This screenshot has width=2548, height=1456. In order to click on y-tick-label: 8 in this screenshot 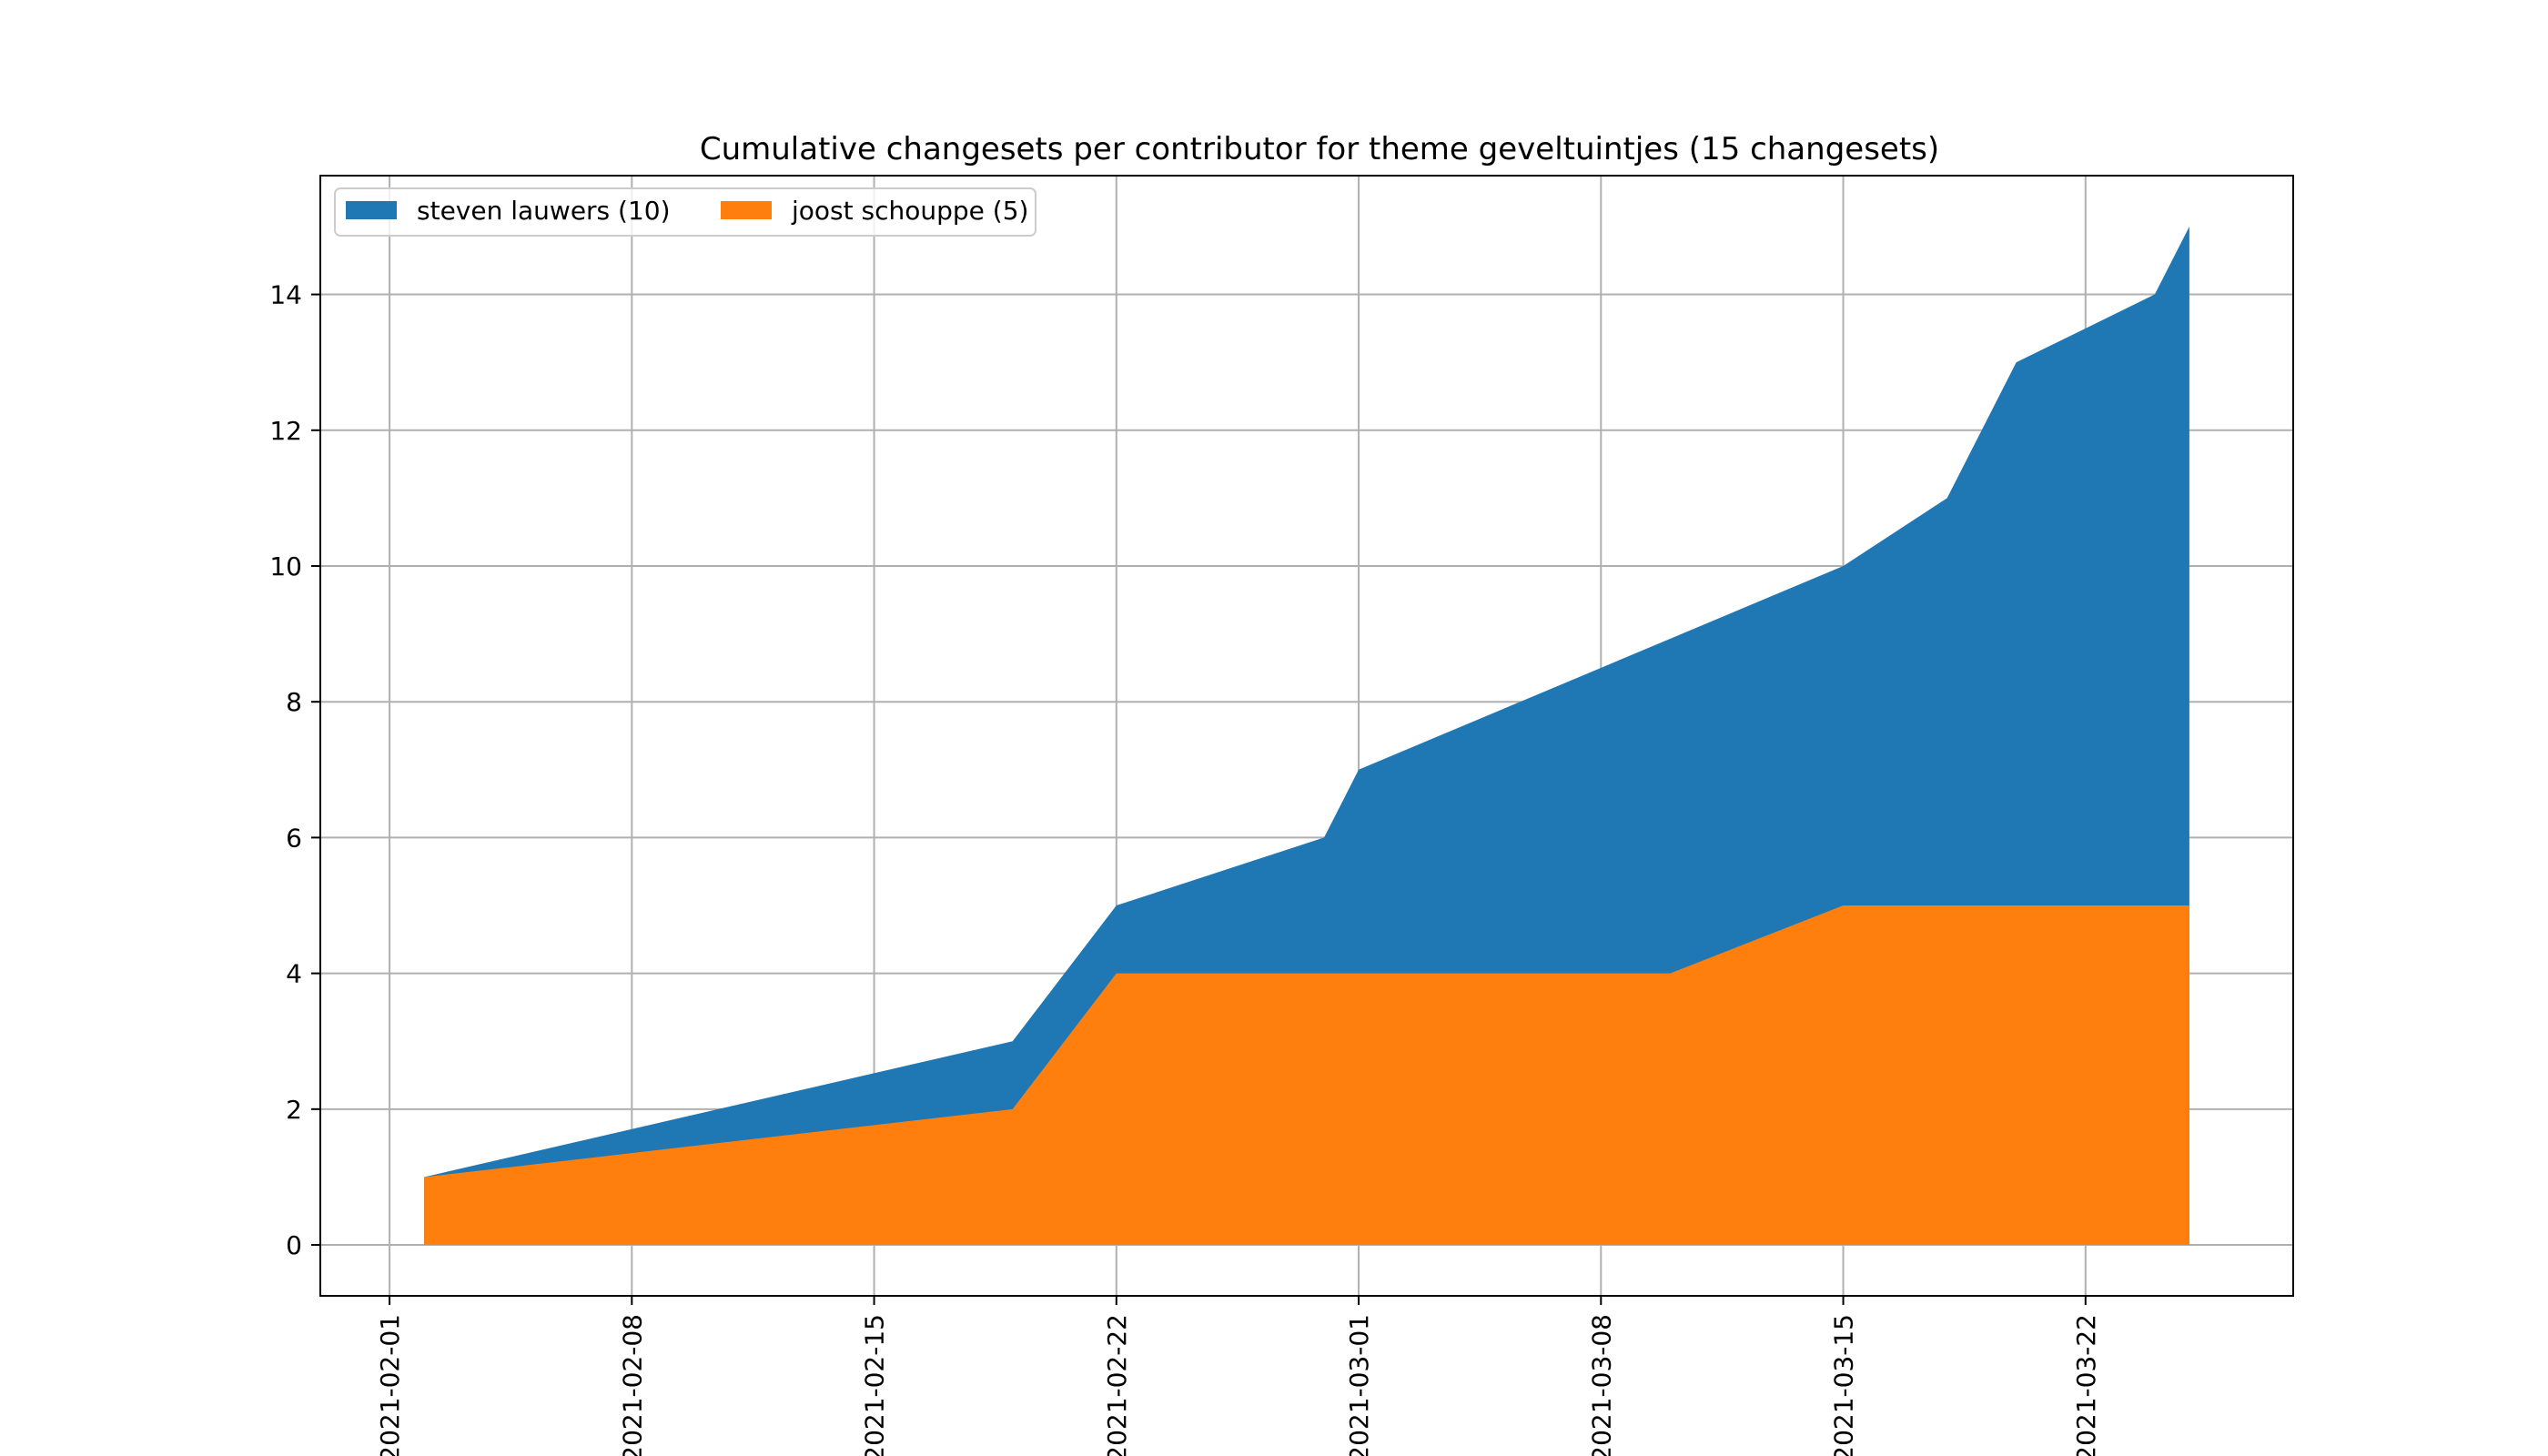, I will do `click(294, 702)`.